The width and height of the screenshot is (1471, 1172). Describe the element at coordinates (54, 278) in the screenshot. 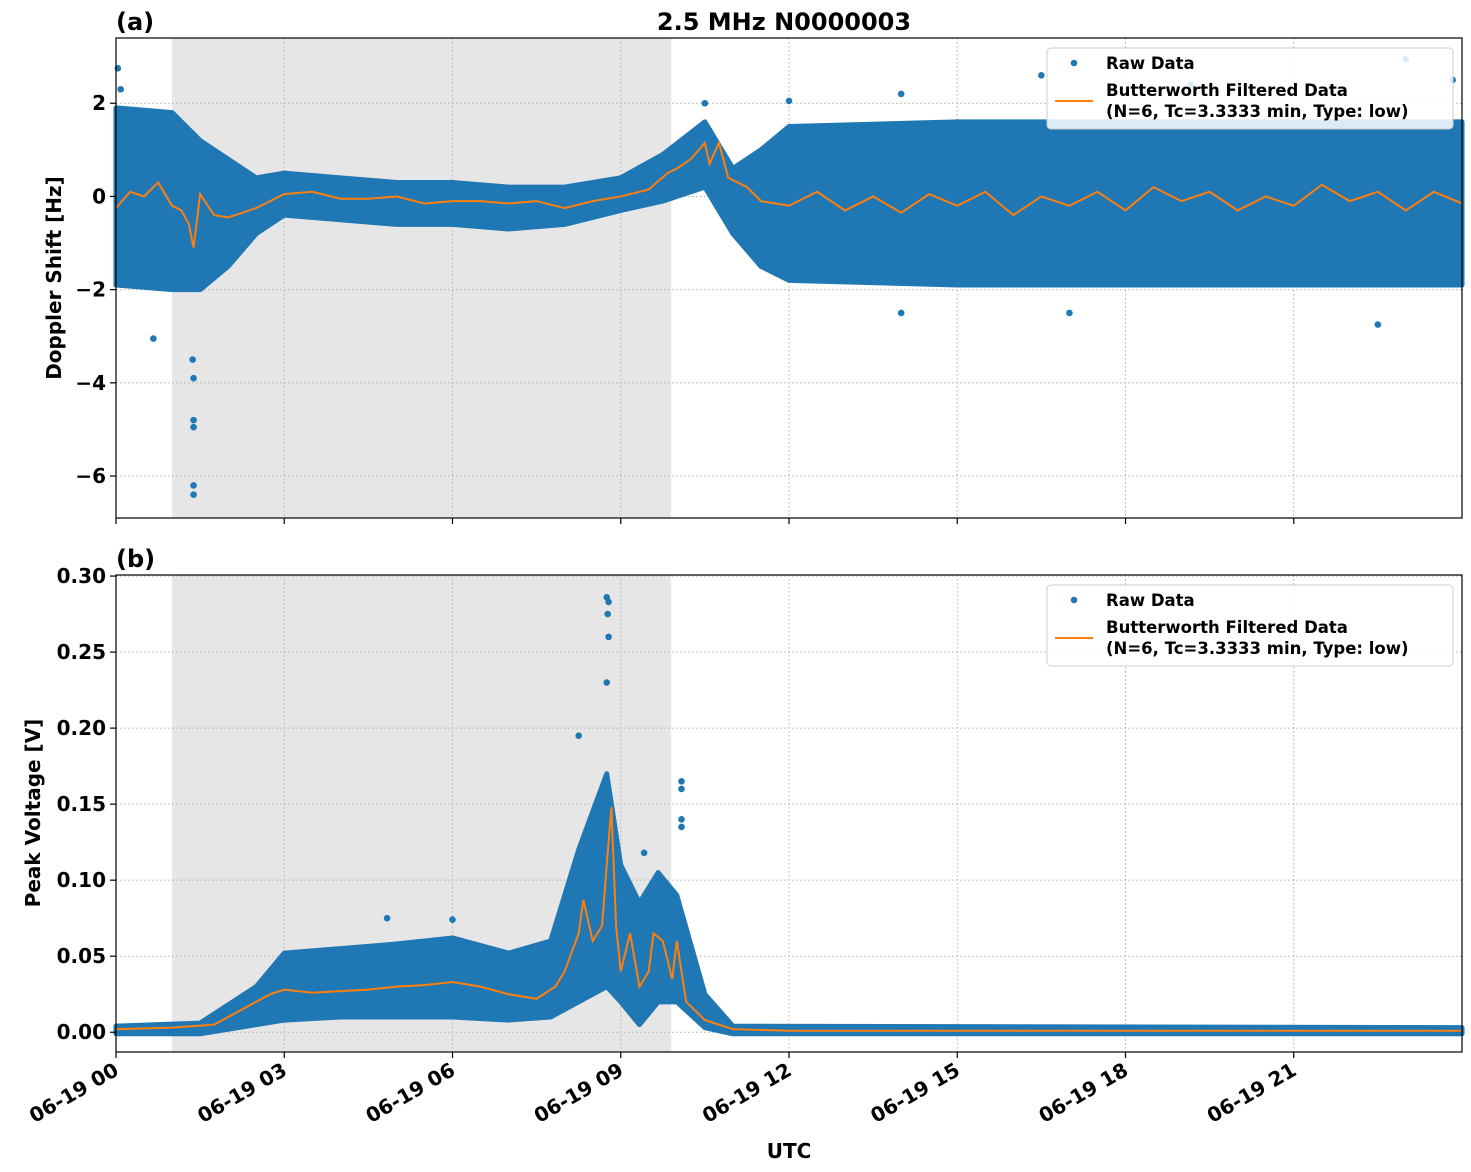

I see `y-axis-label-a: Doppler Shift [Hz]` at that location.